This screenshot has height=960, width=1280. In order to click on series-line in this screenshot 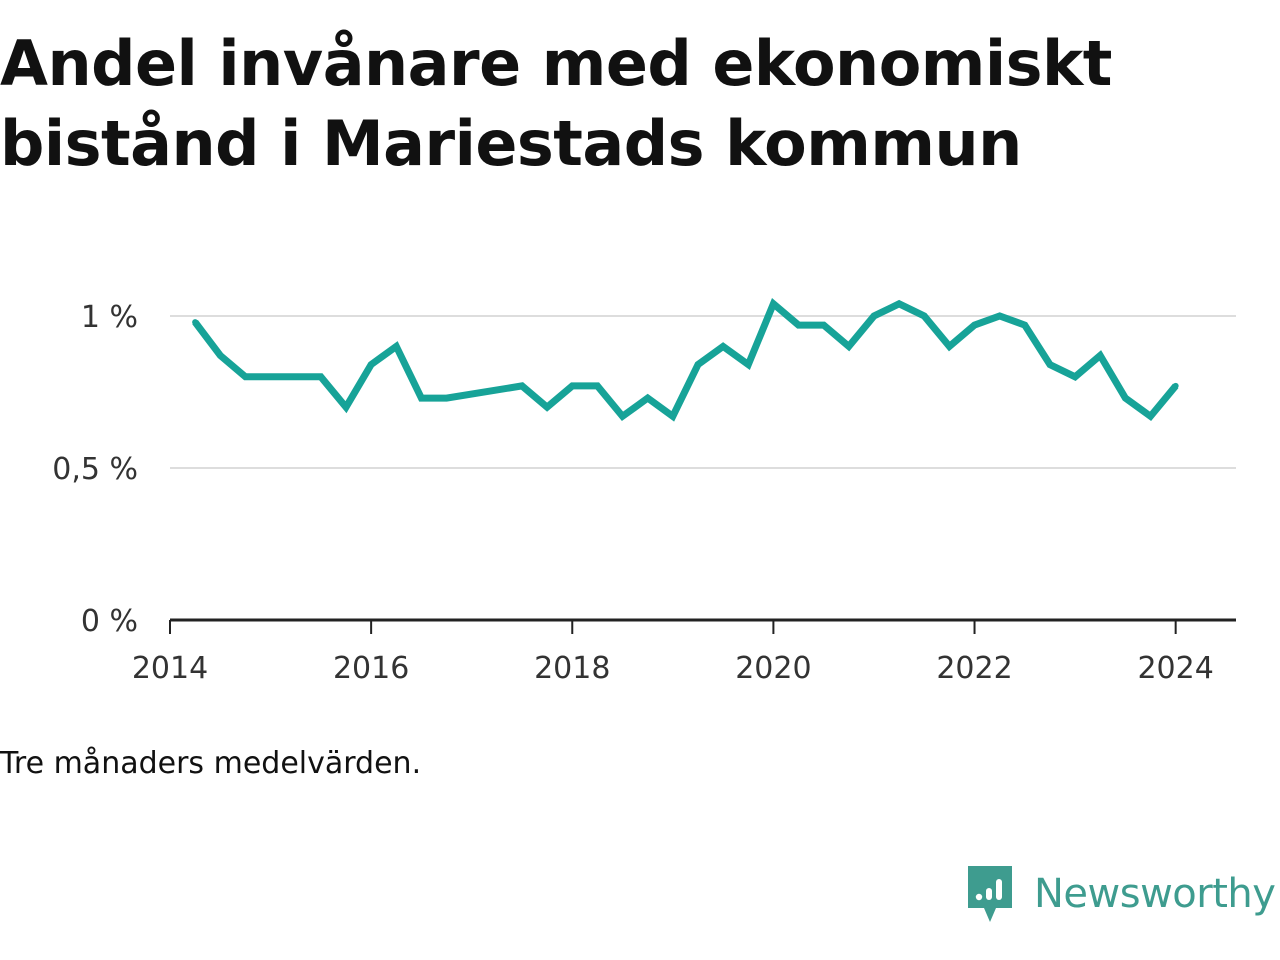, I will do `click(685, 360)`.